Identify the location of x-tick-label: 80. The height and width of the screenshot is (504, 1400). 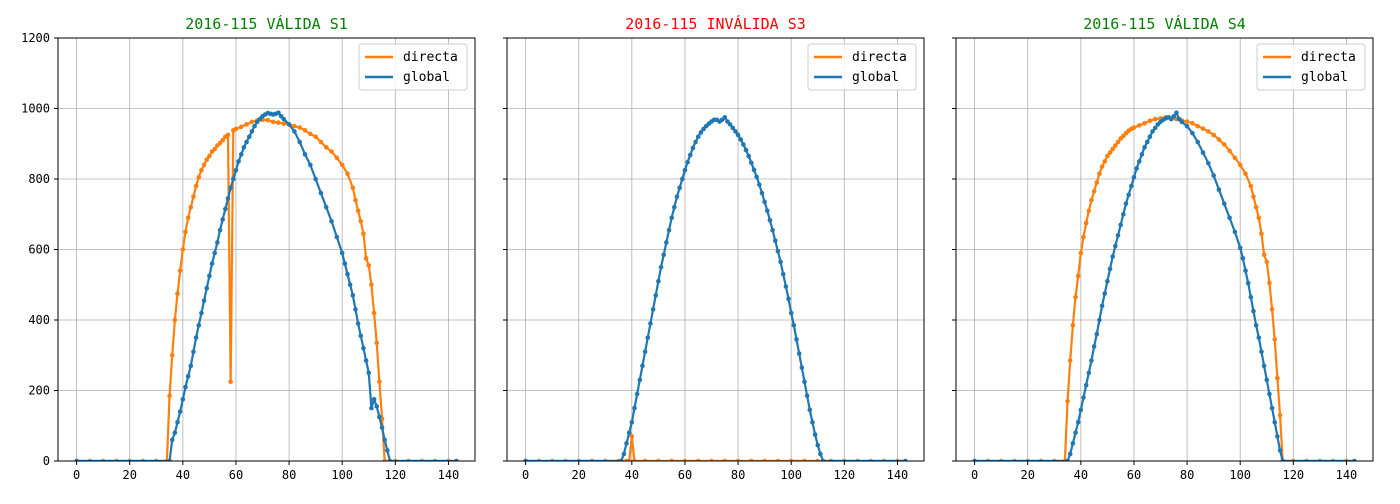
(1187, 475).